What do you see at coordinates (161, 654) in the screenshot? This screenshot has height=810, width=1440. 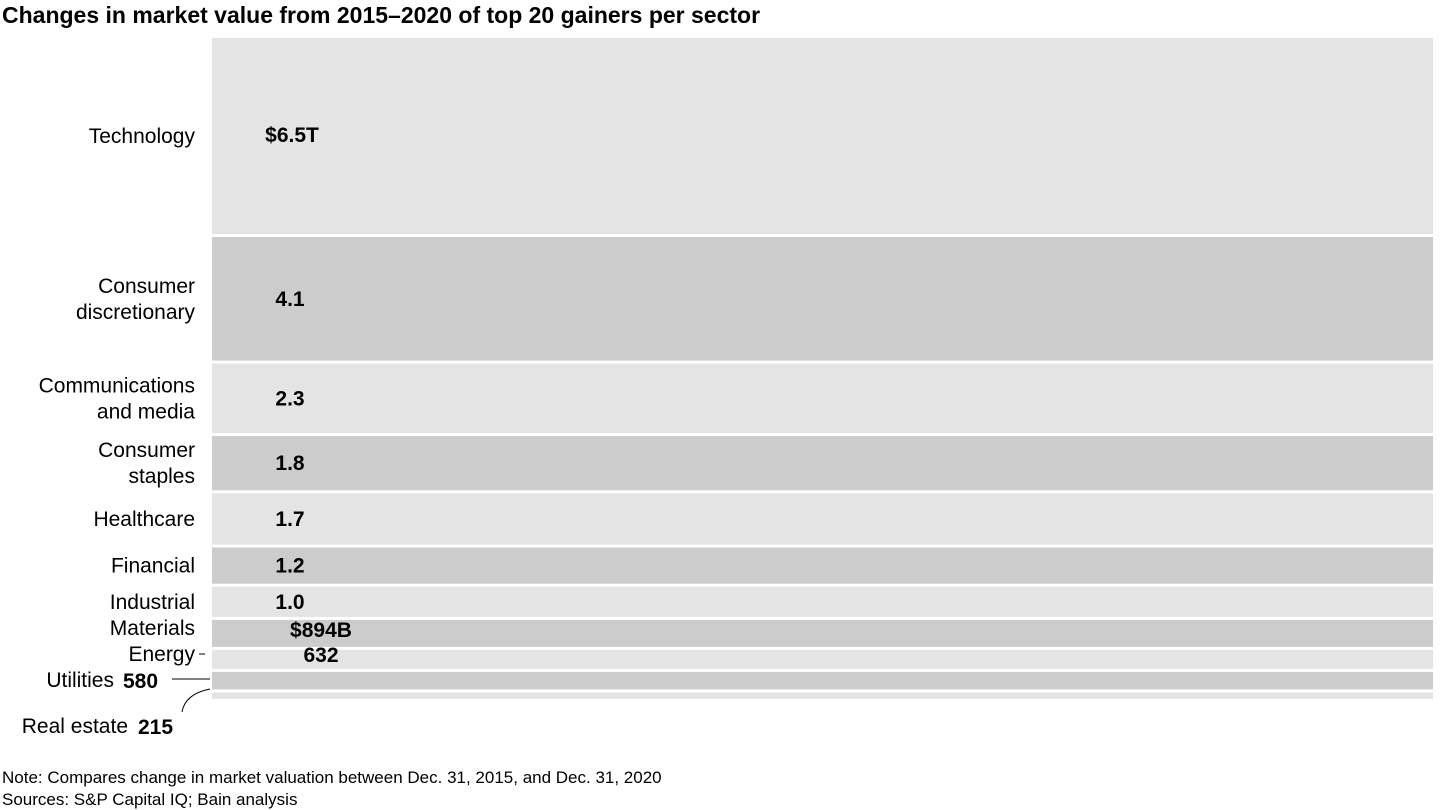 I see `category-label-energy: Energy` at bounding box center [161, 654].